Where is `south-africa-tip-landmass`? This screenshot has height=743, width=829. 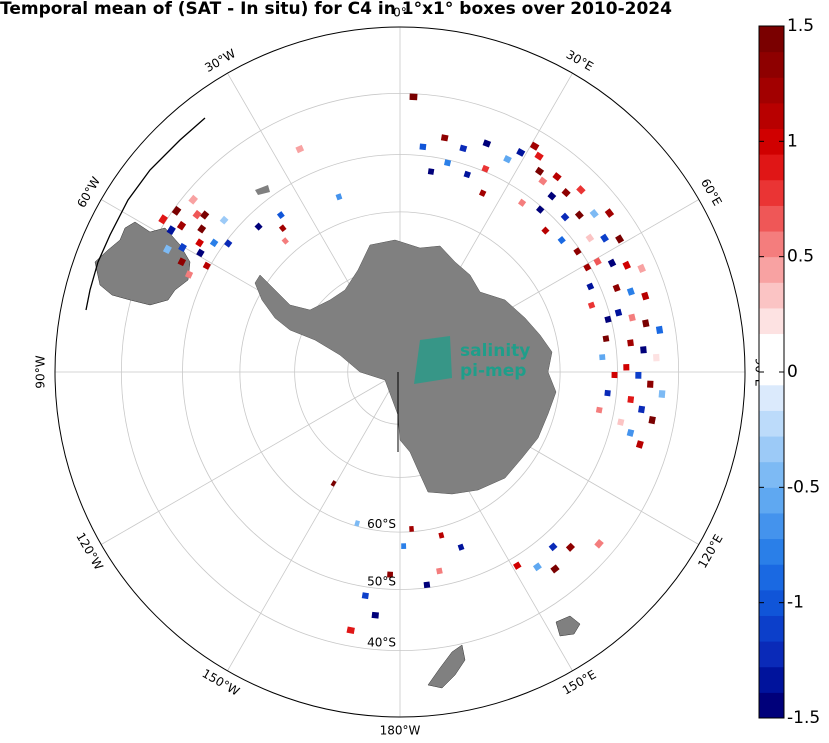 south-africa-tip-landmass is located at coordinates (262, 190).